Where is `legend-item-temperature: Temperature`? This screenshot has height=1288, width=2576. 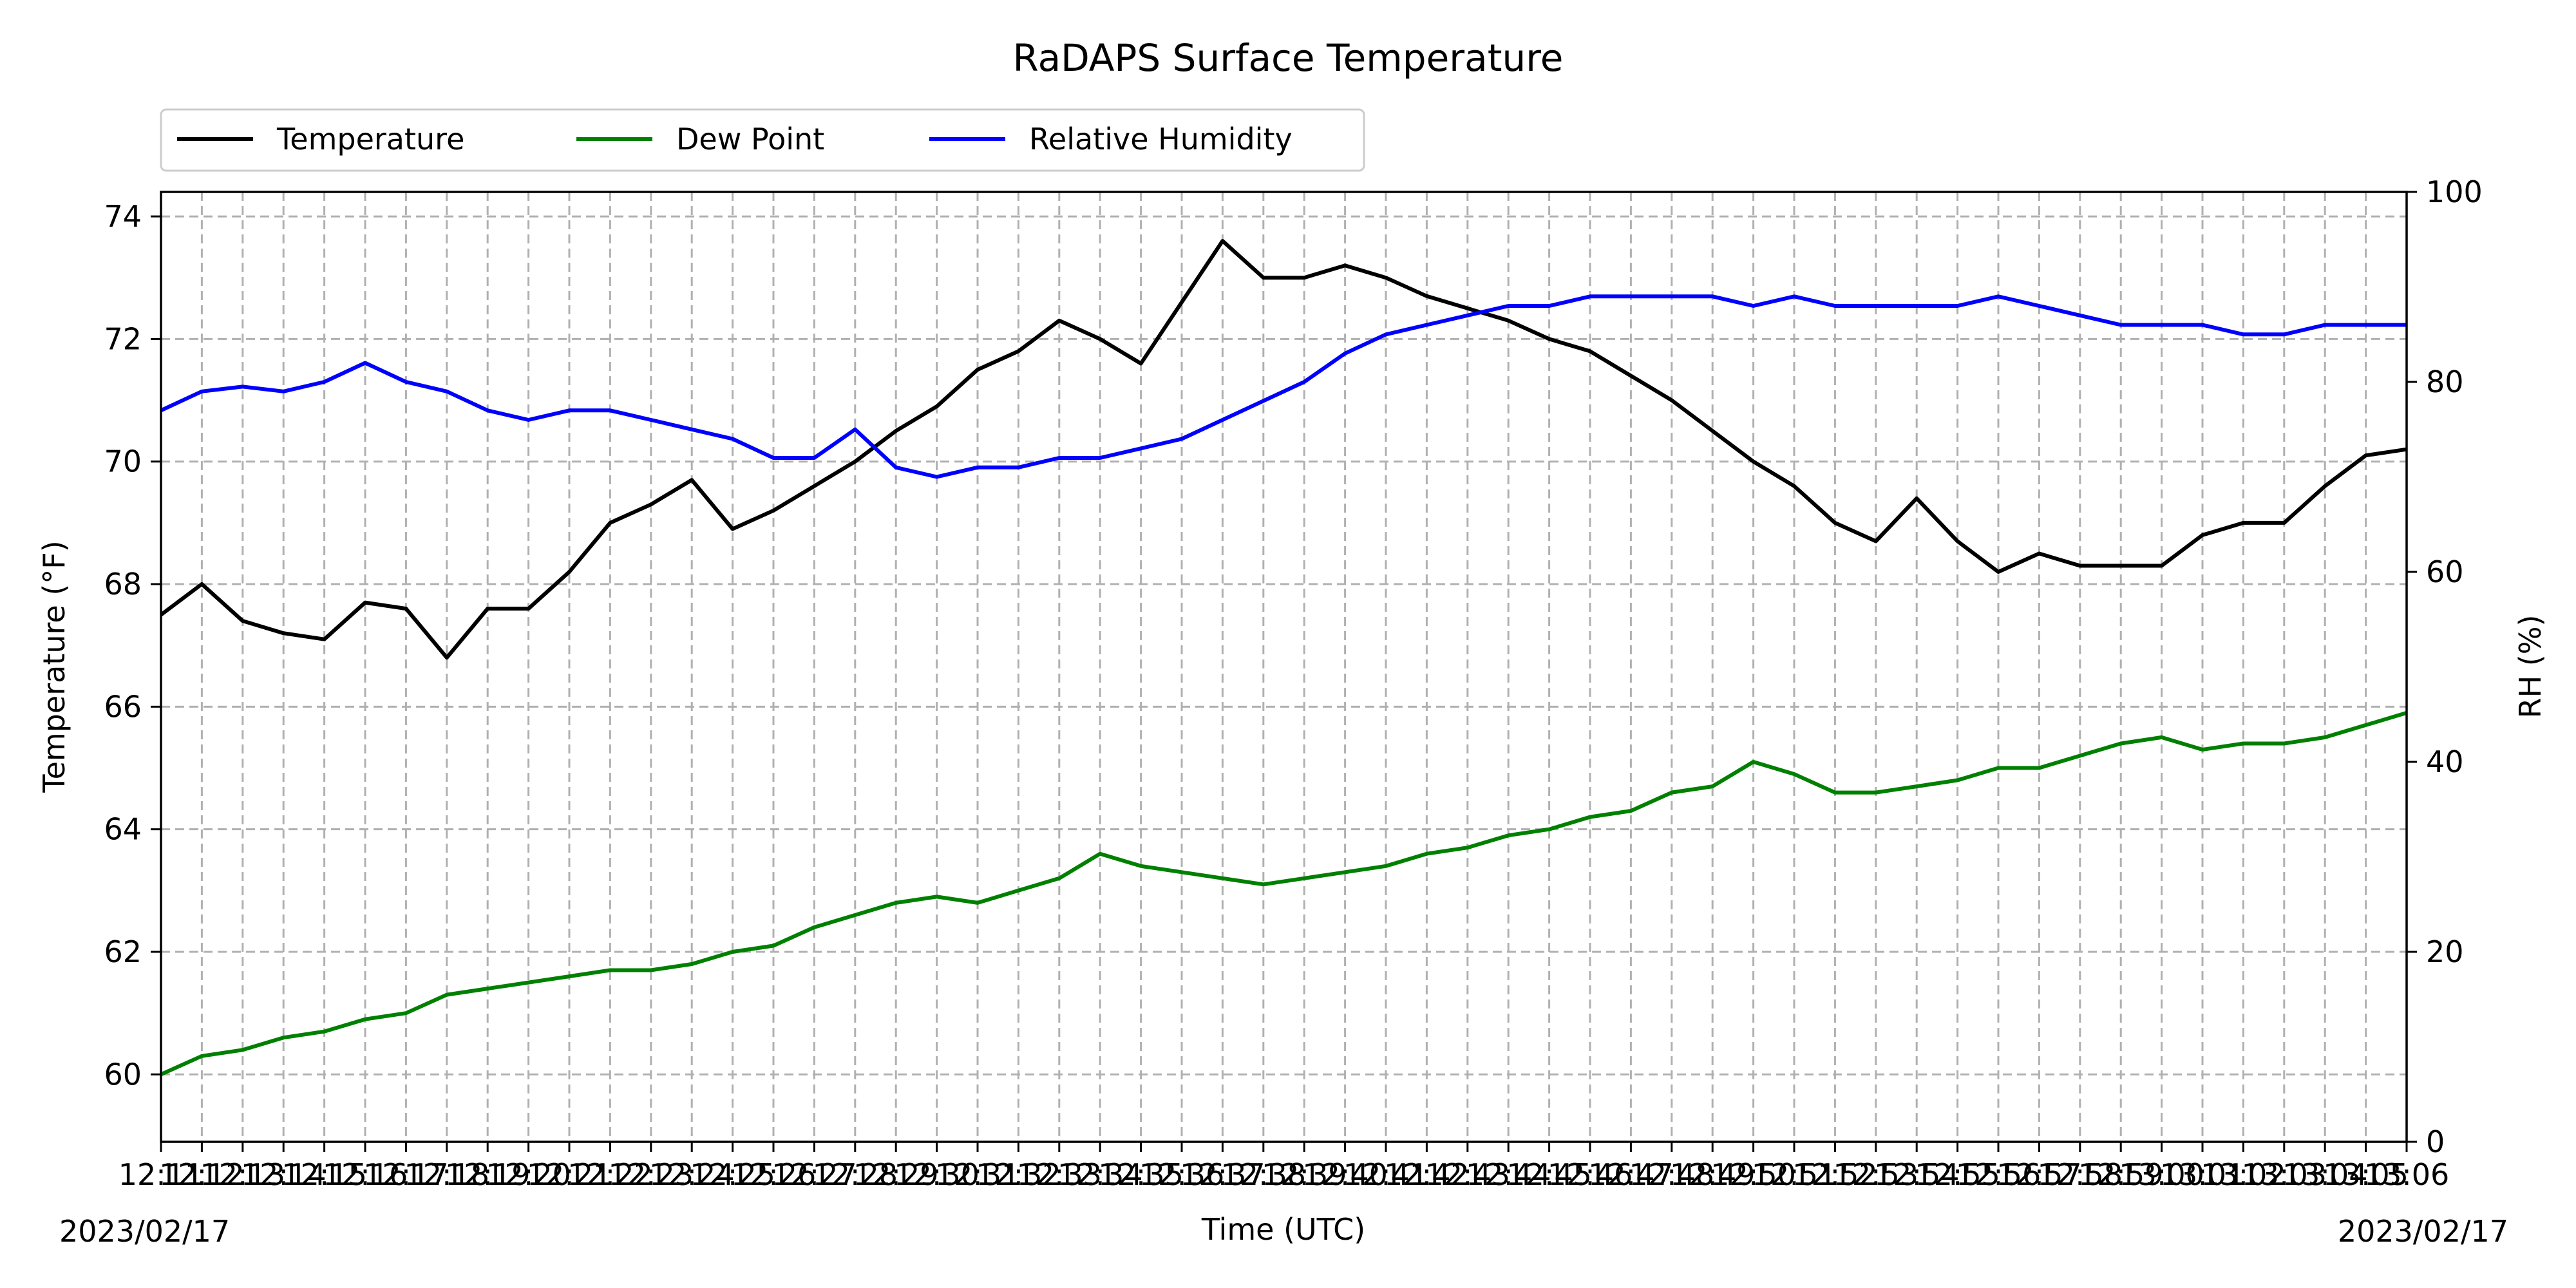
legend-item-temperature: Temperature is located at coordinates (320, 139).